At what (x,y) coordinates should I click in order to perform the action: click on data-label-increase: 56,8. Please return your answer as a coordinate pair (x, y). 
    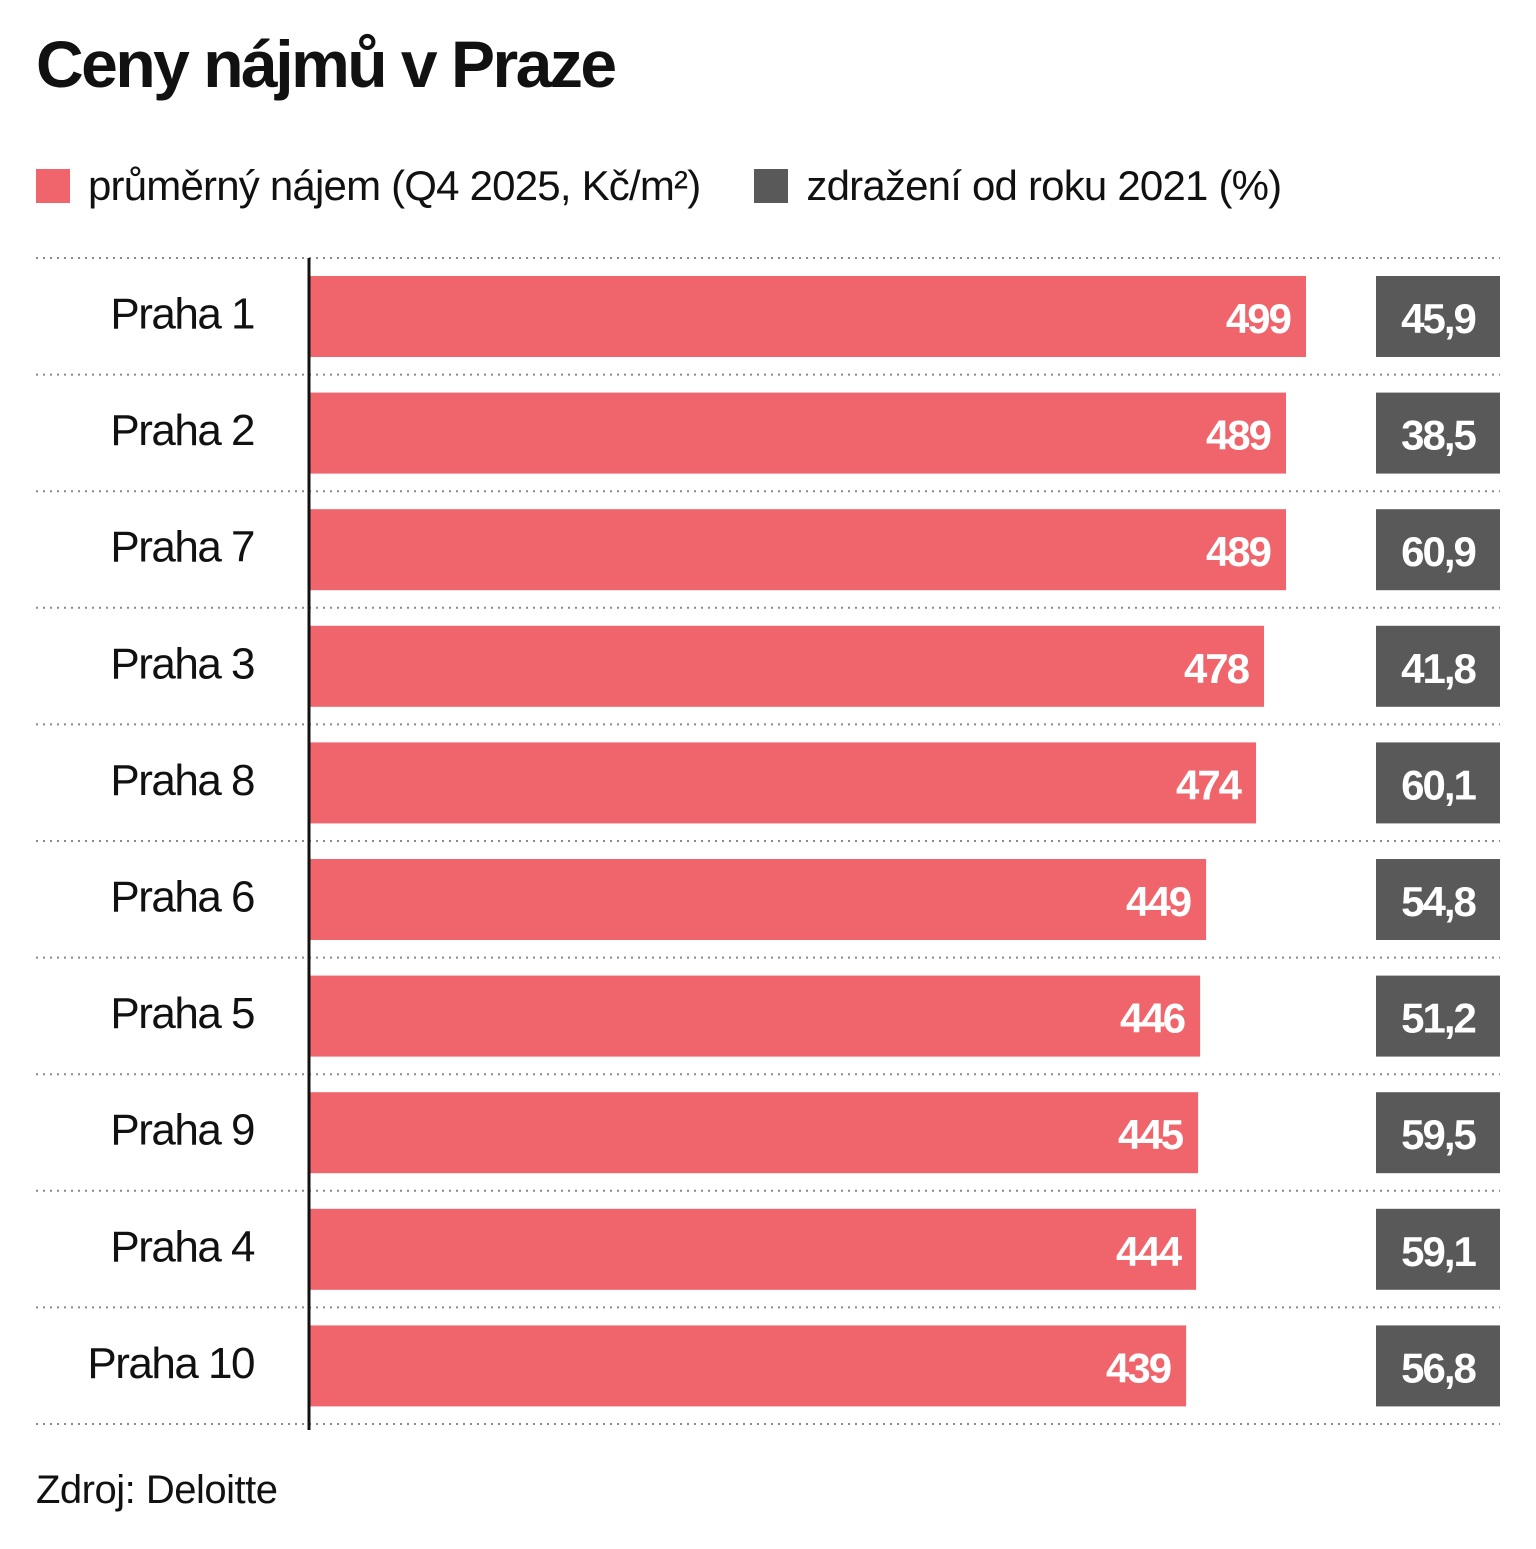
    Looking at the image, I should click on (1438, 1367).